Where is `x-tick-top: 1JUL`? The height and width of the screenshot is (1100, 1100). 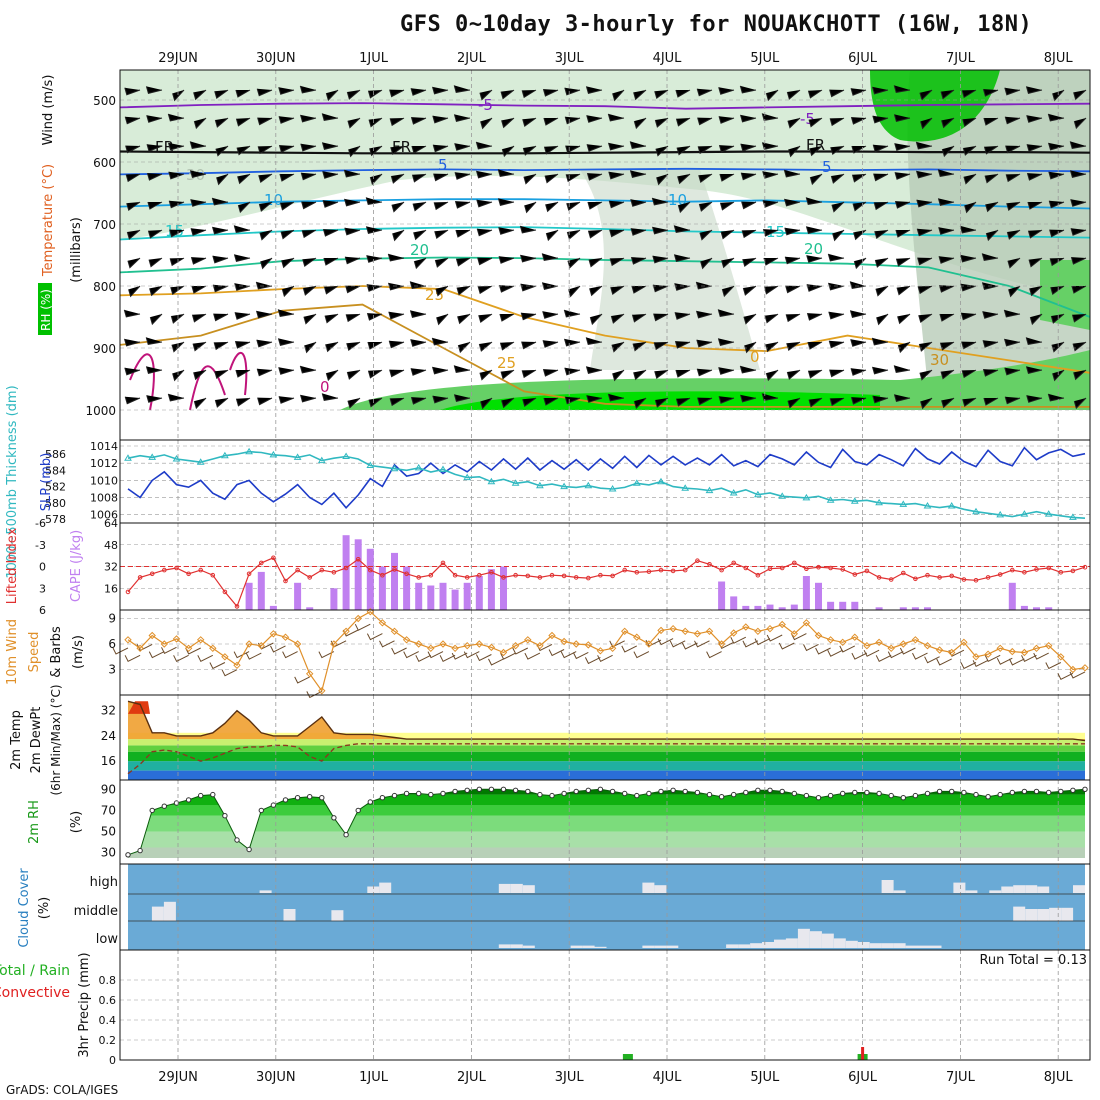
x-tick-top: 1JUL is located at coordinates (374, 58).